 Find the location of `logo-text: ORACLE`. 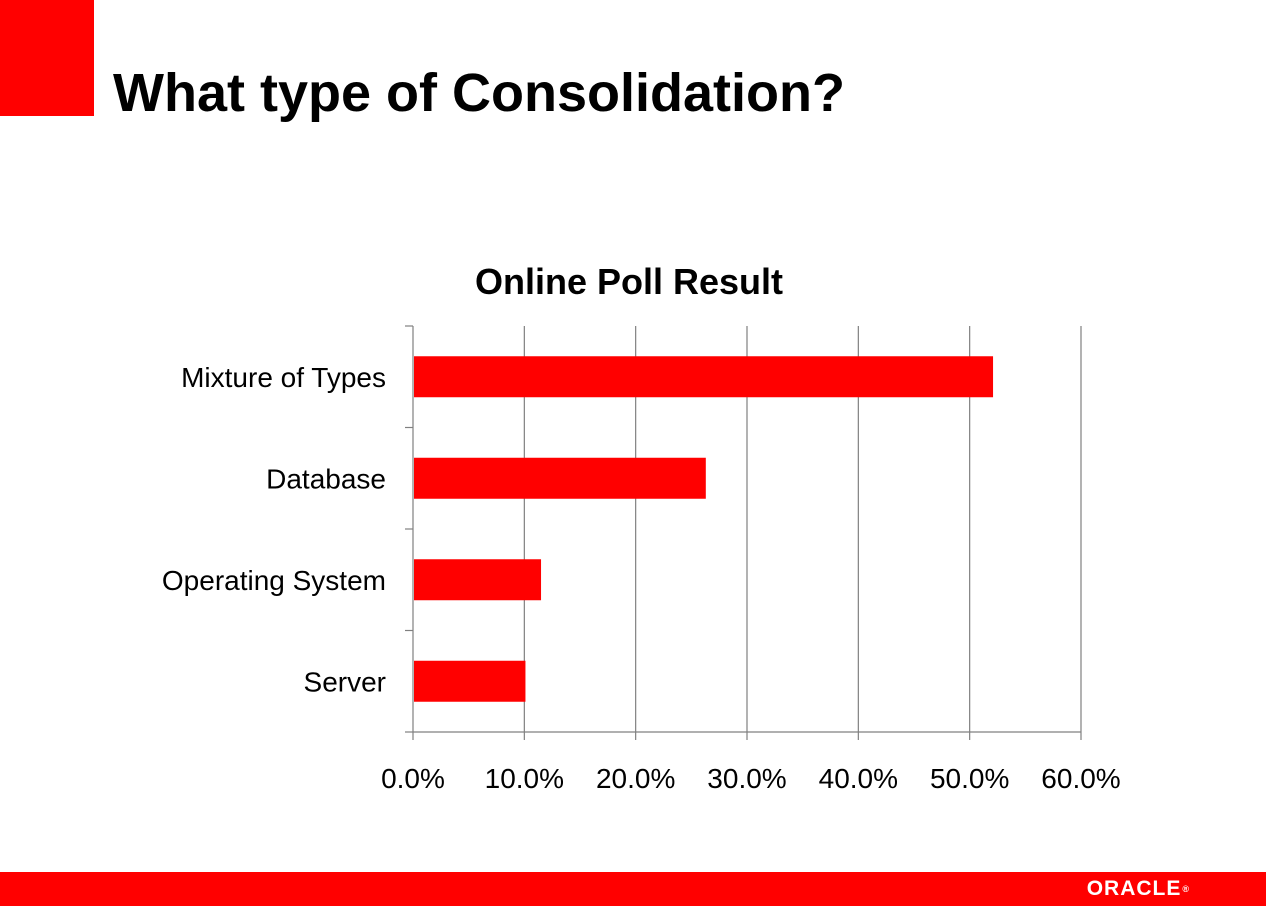

logo-text: ORACLE is located at coordinates (1134, 888).